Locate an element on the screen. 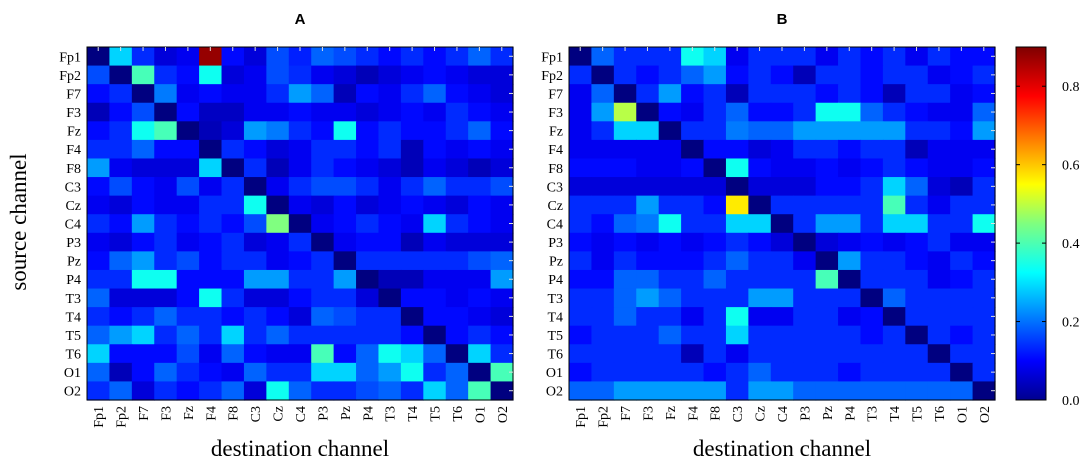 The height and width of the screenshot is (465, 1084). heatmap-cell-a-C4-F7 is located at coordinates (143, 224).